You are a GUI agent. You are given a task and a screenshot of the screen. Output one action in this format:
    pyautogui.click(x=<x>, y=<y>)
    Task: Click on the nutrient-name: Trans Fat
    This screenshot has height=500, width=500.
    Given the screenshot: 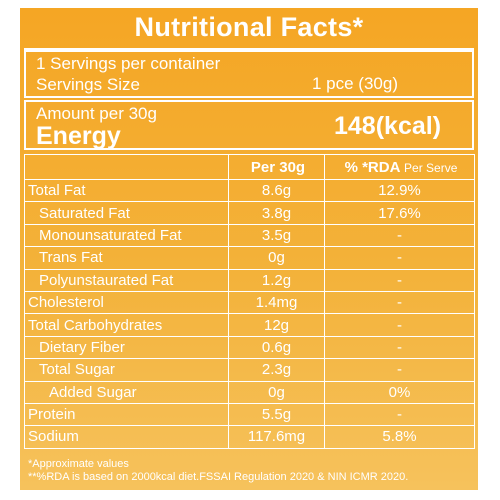 What is the action you would take?
    pyautogui.click(x=126, y=258)
    